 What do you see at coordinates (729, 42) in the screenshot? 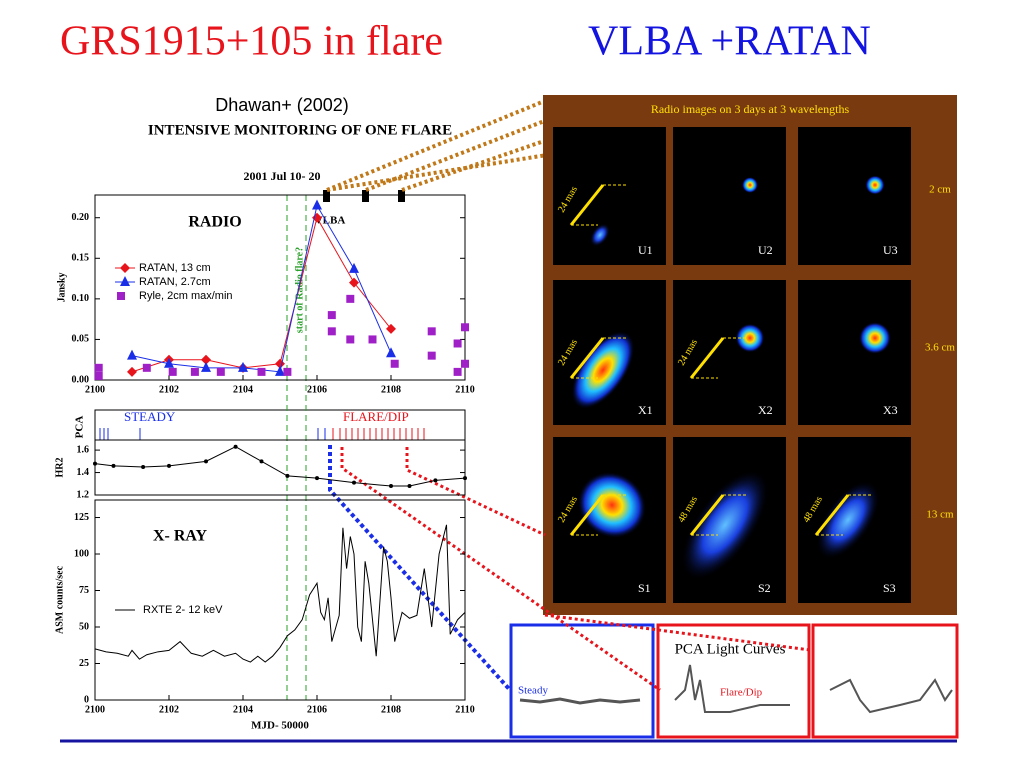
I see `slide-title-tail: VLBA +RATAN` at bounding box center [729, 42].